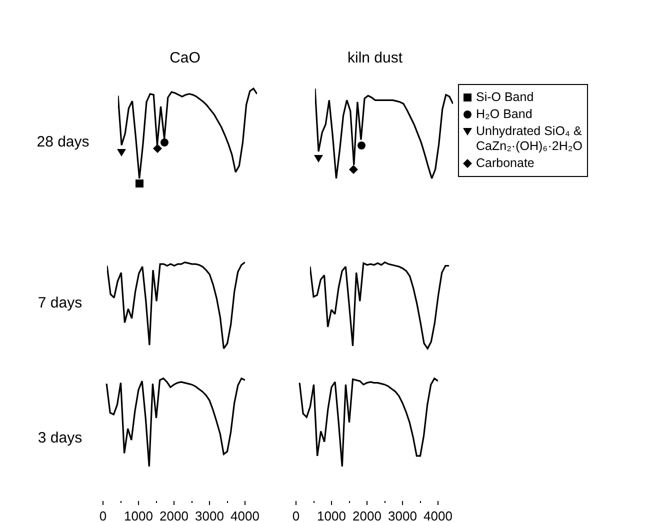 The image size is (651, 522). Describe the element at coordinates (60, 438) in the screenshot. I see `text: 3 days` at that location.